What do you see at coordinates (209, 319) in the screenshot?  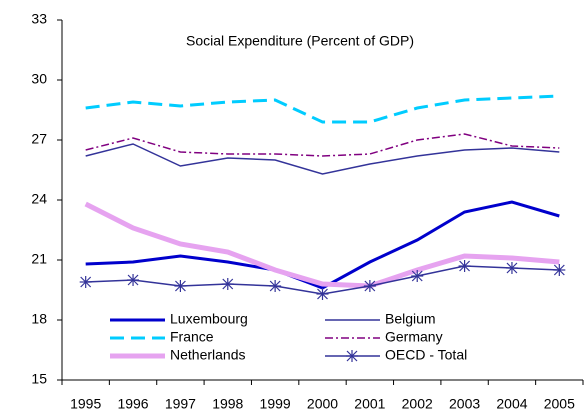 I see `legend-label: Luxembourg` at bounding box center [209, 319].